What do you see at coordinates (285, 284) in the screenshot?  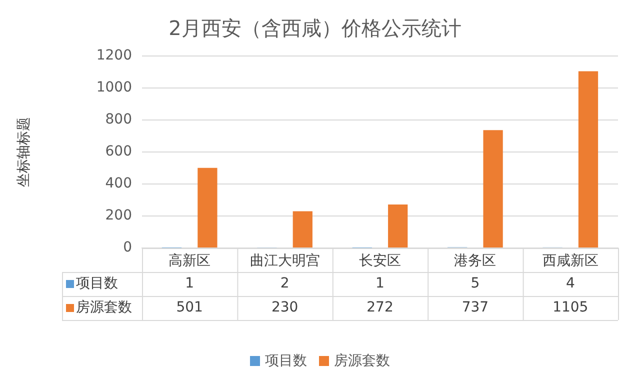 I see `data-label: 2` at bounding box center [285, 284].